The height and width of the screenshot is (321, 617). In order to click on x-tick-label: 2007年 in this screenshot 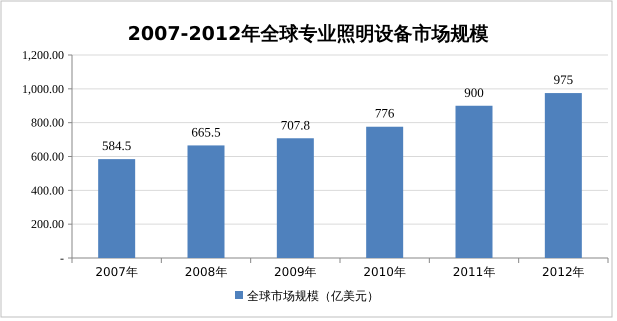, I will do `click(116, 272)`.